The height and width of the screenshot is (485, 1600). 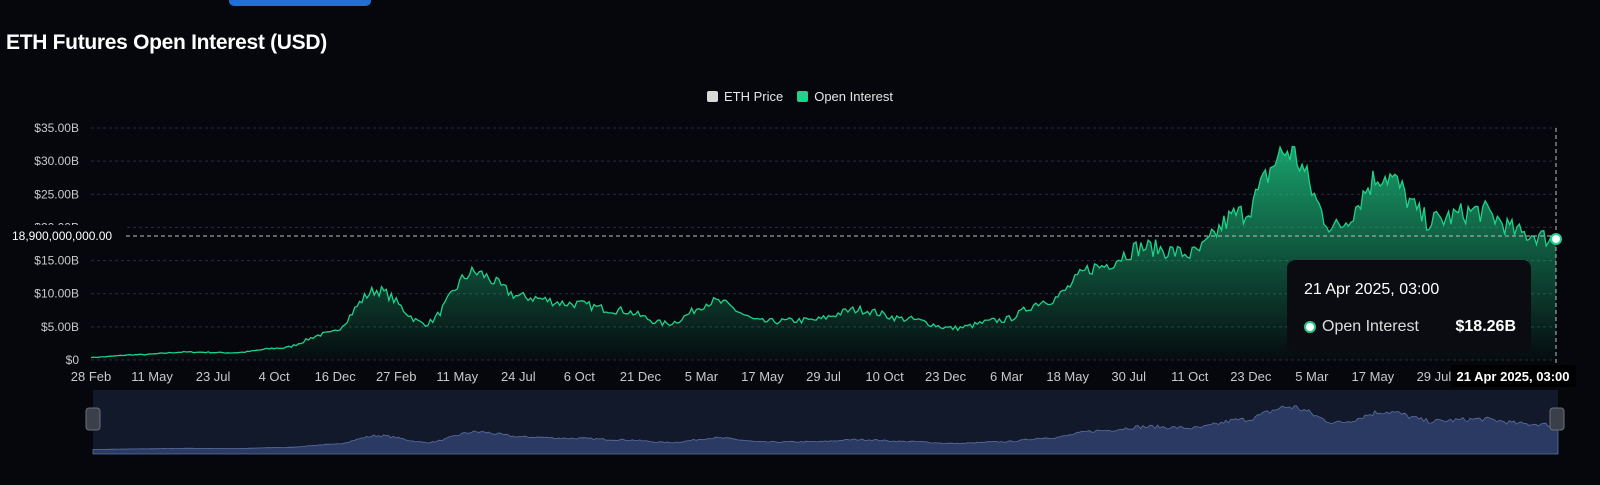 I want to click on tooltip-series-name: Open Interest, so click(x=1370, y=326).